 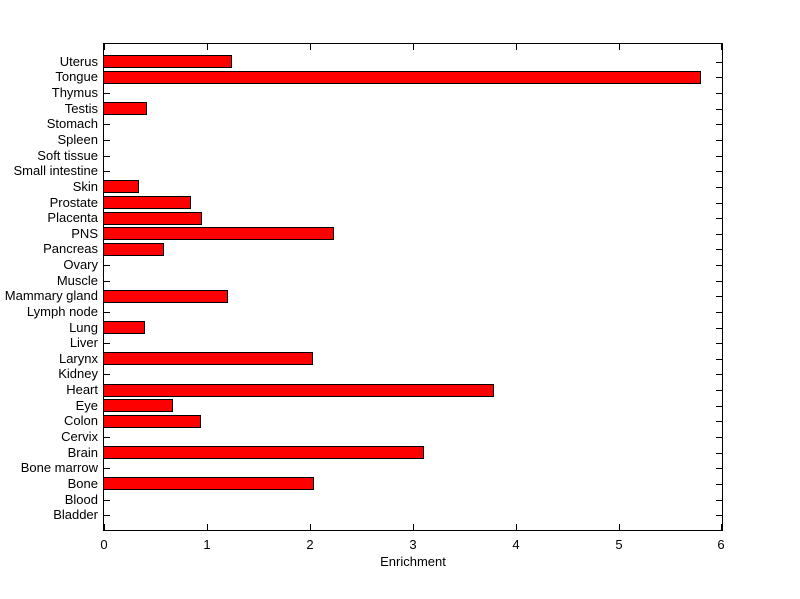 I want to click on x-tick-label: 3, so click(x=413, y=544).